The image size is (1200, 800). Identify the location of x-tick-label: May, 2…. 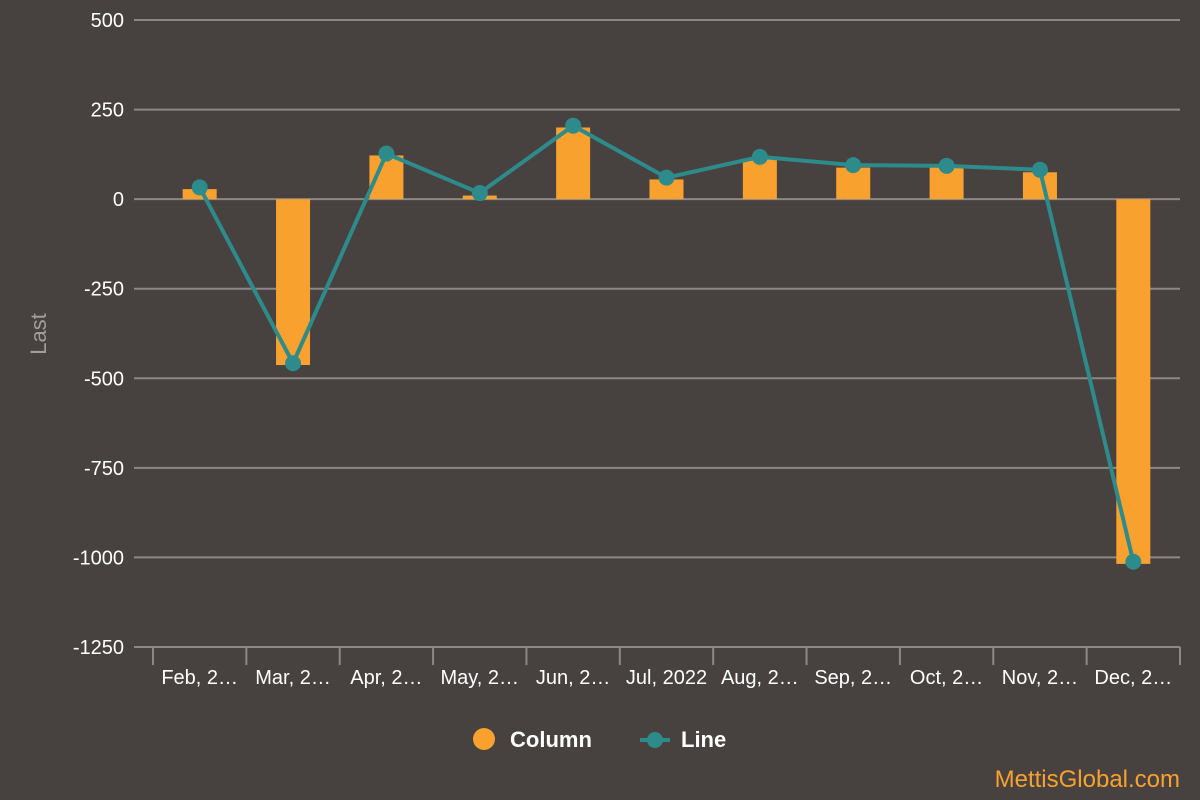
(479, 678).